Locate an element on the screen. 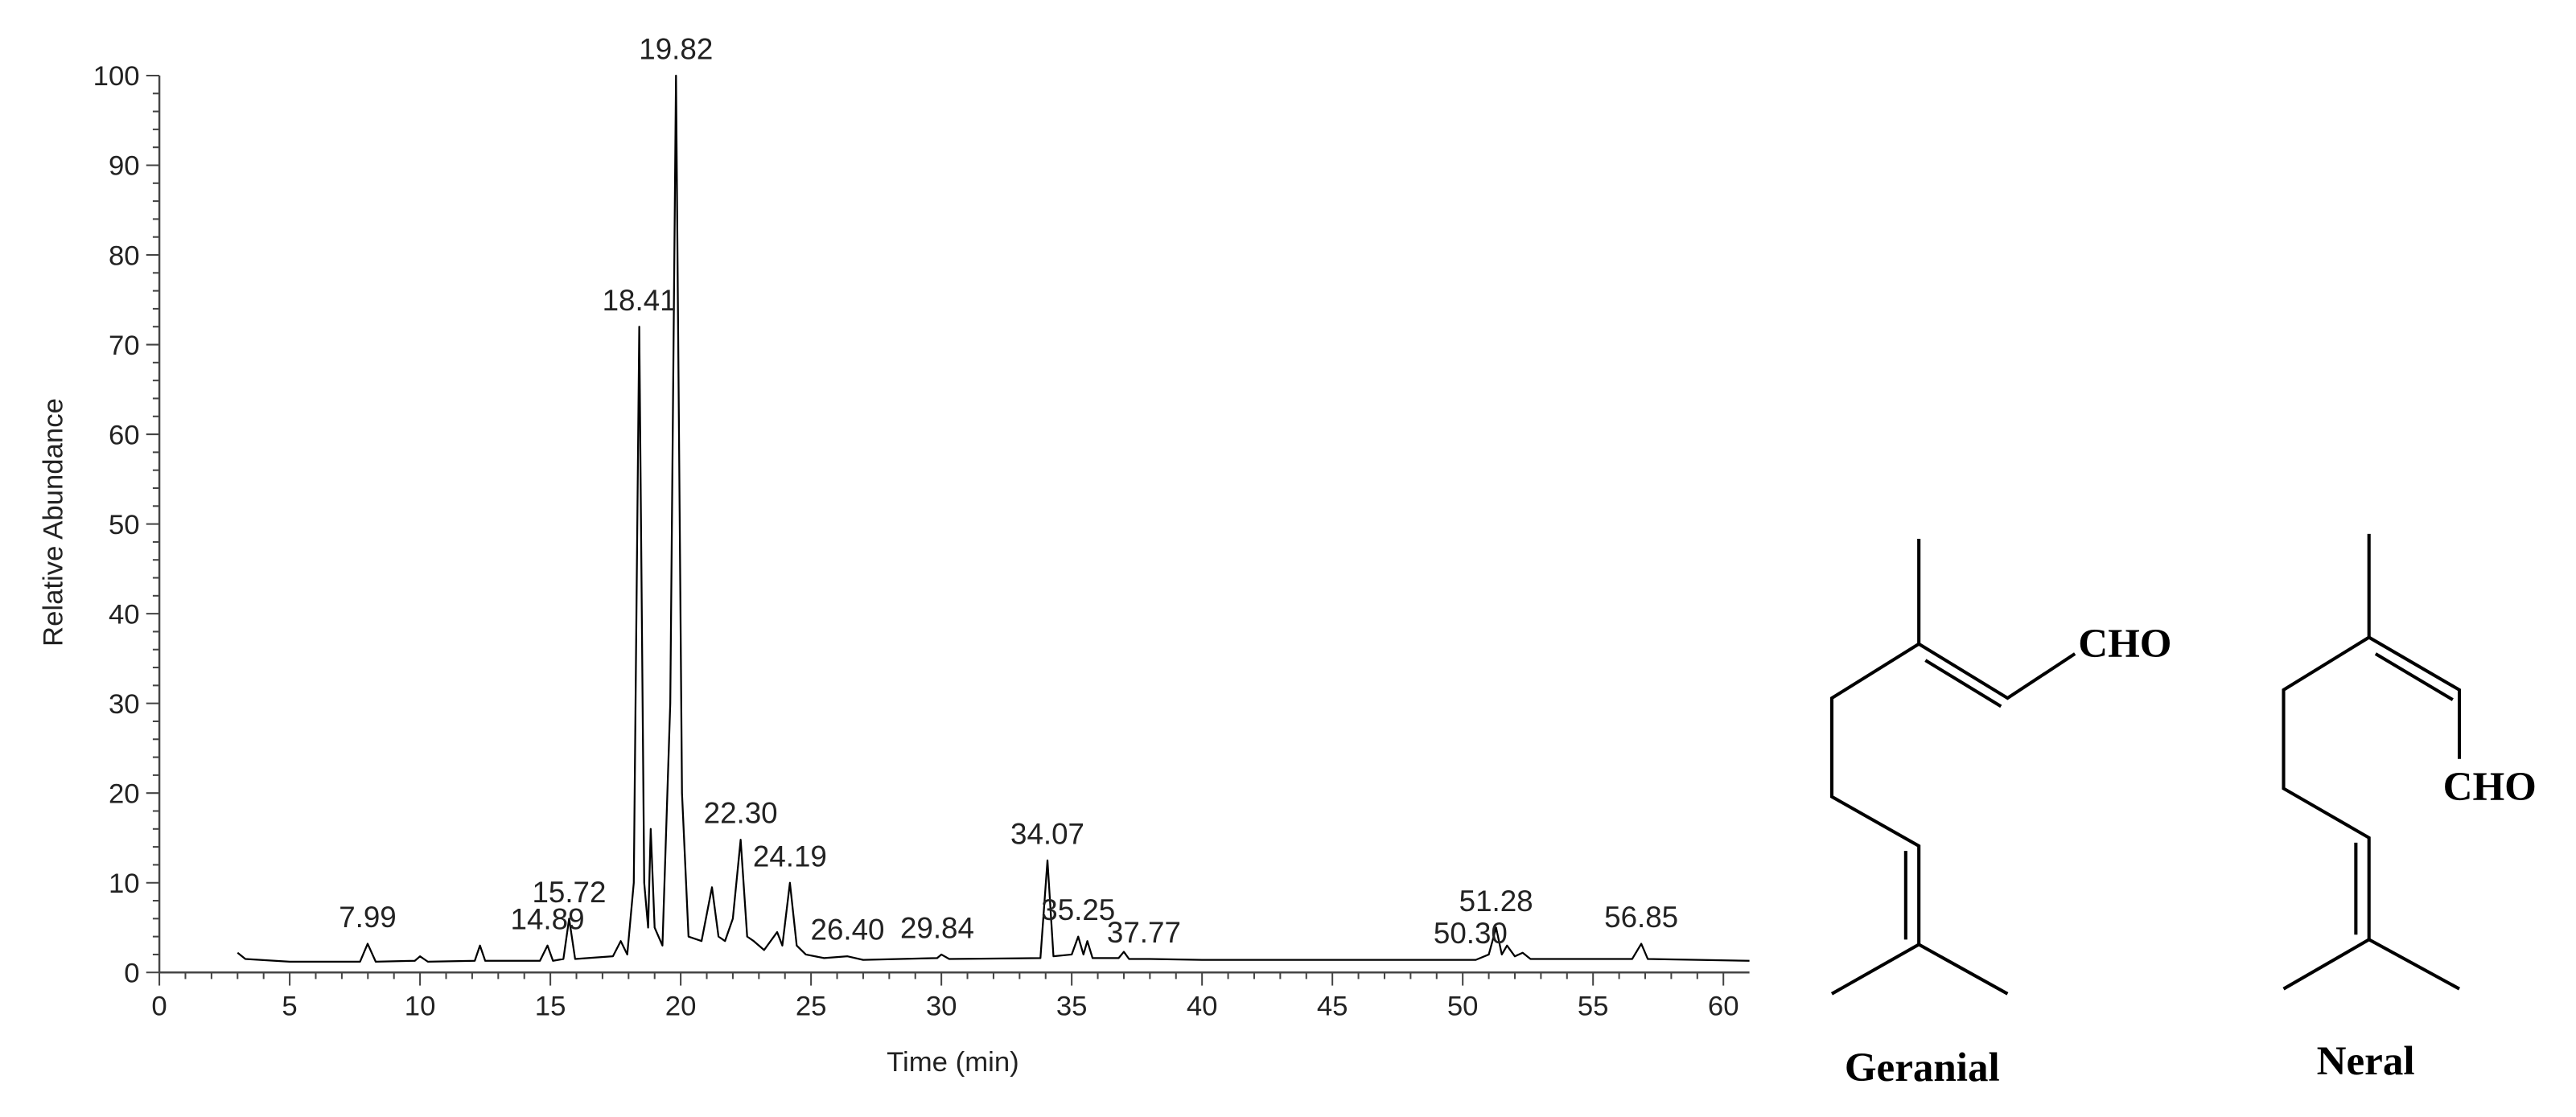  peak-label: 51.28 is located at coordinates (1496, 901).